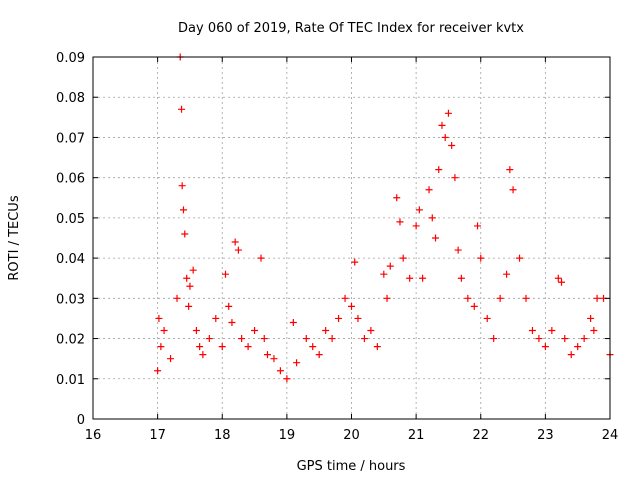 This screenshot has height=480, width=640. I want to click on x-tick-label: 24, so click(610, 435).